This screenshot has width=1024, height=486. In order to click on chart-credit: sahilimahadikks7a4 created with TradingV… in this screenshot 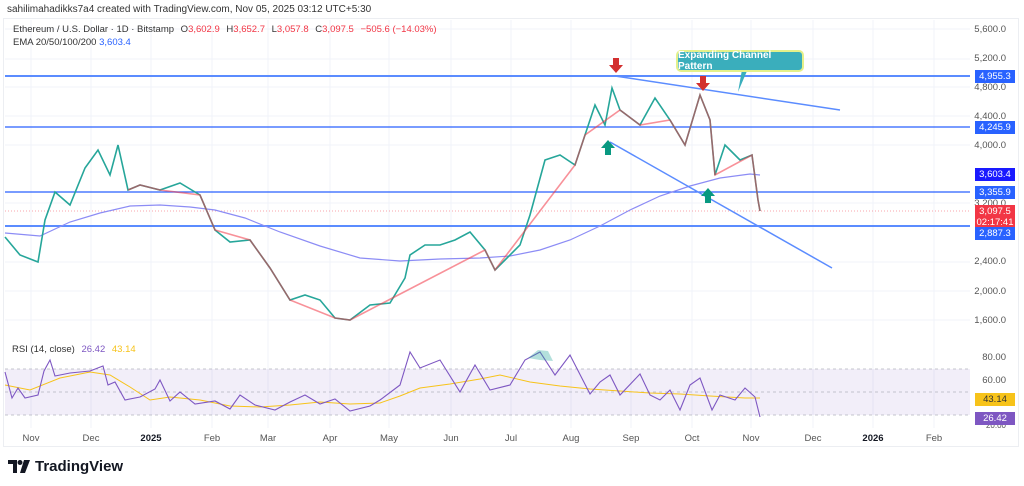, I will do `click(189, 9)`.